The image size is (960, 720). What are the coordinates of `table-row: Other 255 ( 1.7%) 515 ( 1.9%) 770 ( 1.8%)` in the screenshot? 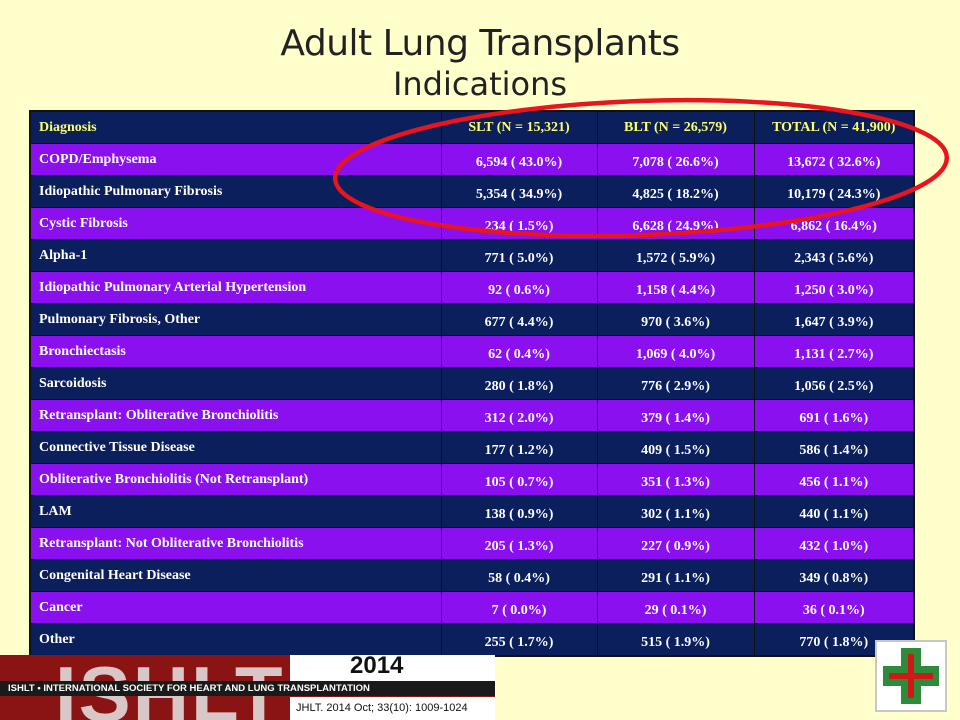 It's located at (472, 640).